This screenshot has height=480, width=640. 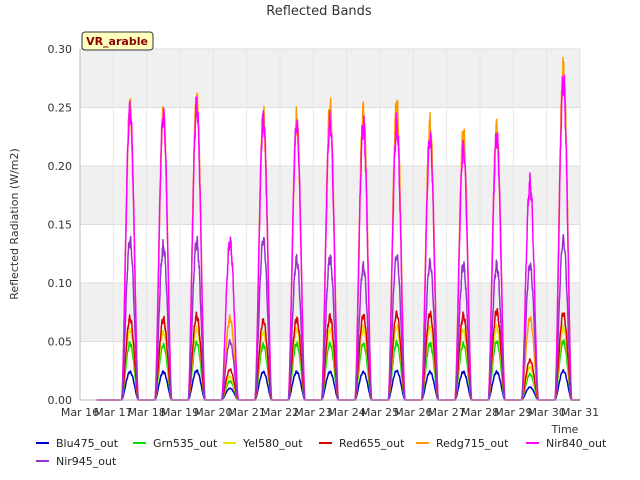 I want to click on x-tick-label: Mar 20, so click(x=213, y=412).